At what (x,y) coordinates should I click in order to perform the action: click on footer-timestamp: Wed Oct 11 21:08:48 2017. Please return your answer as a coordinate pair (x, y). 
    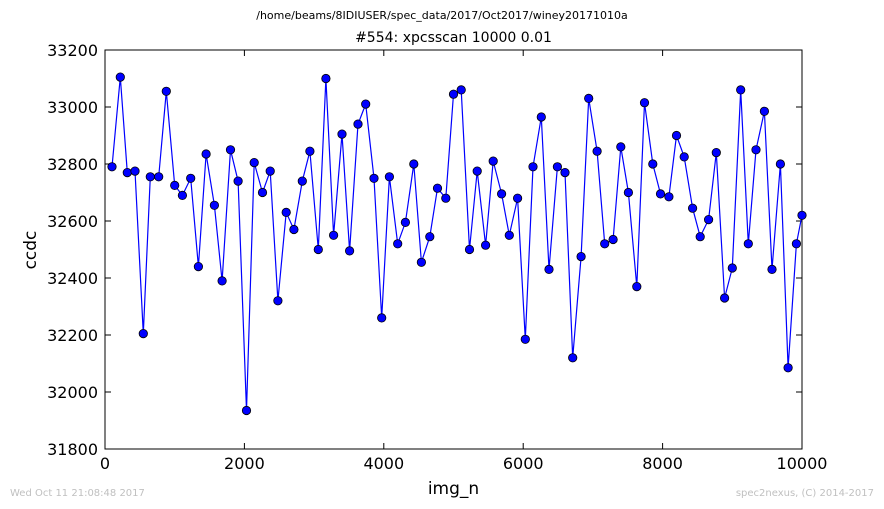
    Looking at the image, I should click on (77, 493).